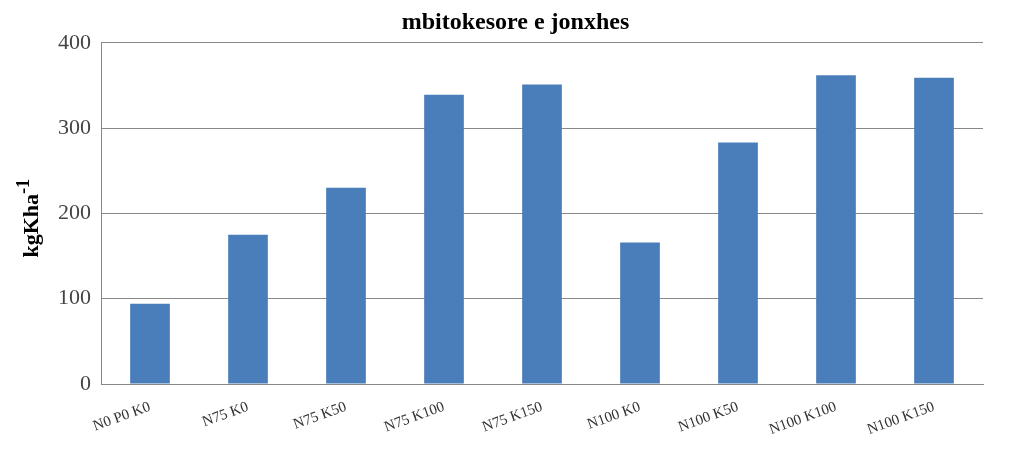 The width and height of the screenshot is (1031, 461). What do you see at coordinates (900, 417) in the screenshot?
I see `x-tick-label: N100 K150` at bounding box center [900, 417].